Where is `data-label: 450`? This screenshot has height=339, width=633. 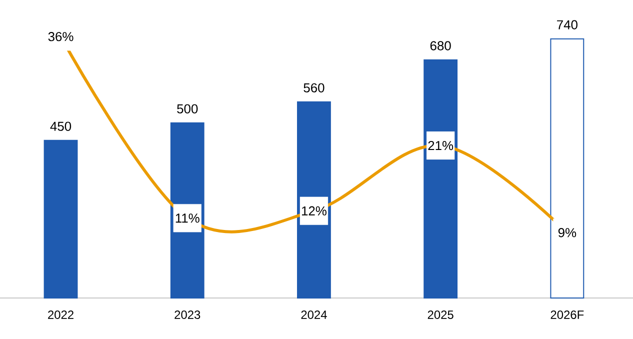 data-label: 450 is located at coordinates (61, 126).